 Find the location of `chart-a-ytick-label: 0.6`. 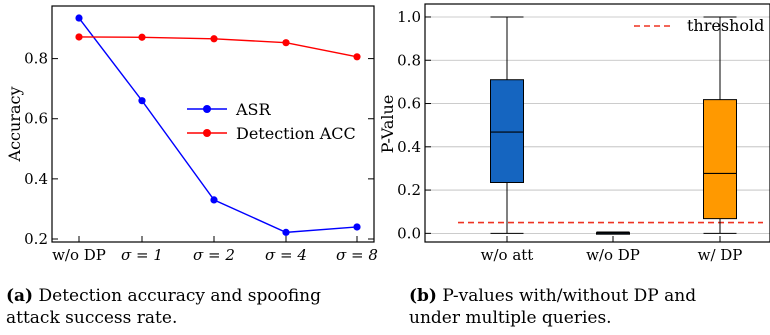

chart-a-ytick-label: 0.6 is located at coordinates (36, 119).